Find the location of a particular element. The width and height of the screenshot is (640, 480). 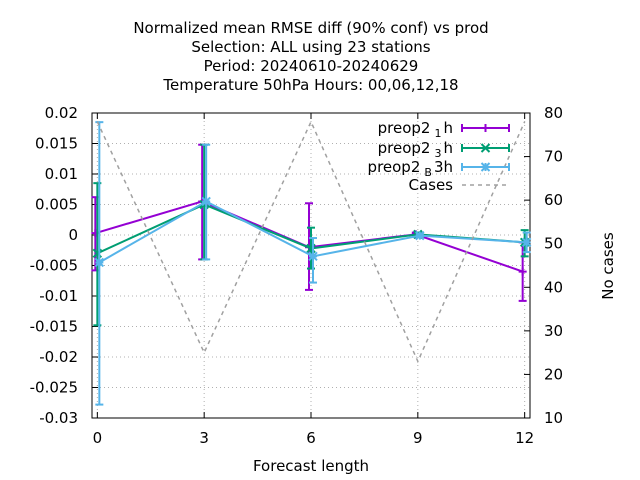

y2-tick-label: 30 is located at coordinates (553, 331).